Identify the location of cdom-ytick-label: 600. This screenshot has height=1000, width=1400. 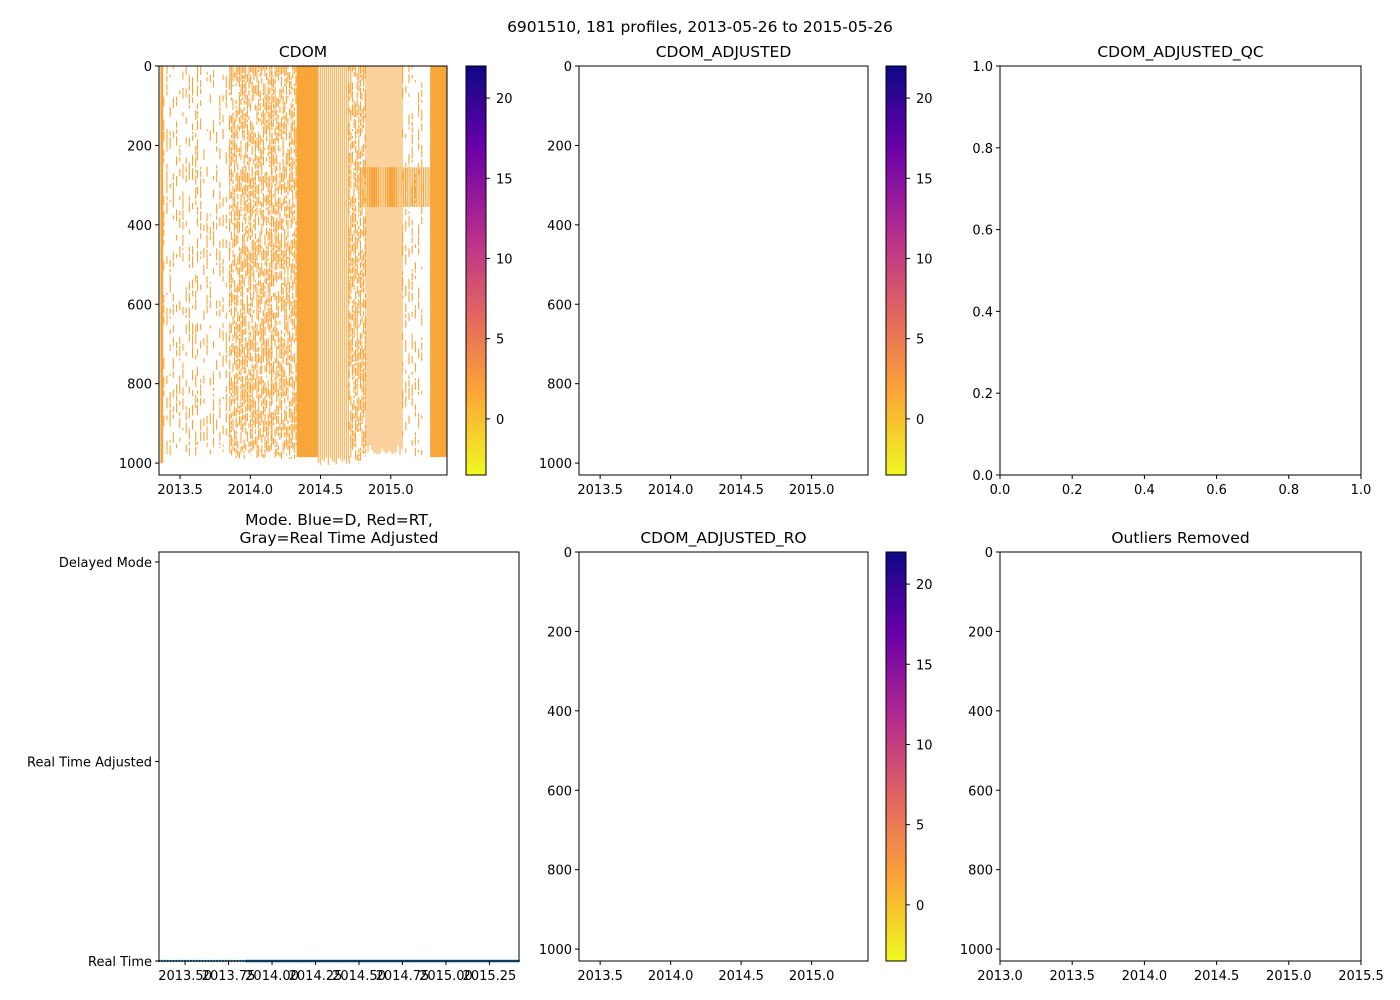
(139, 305).